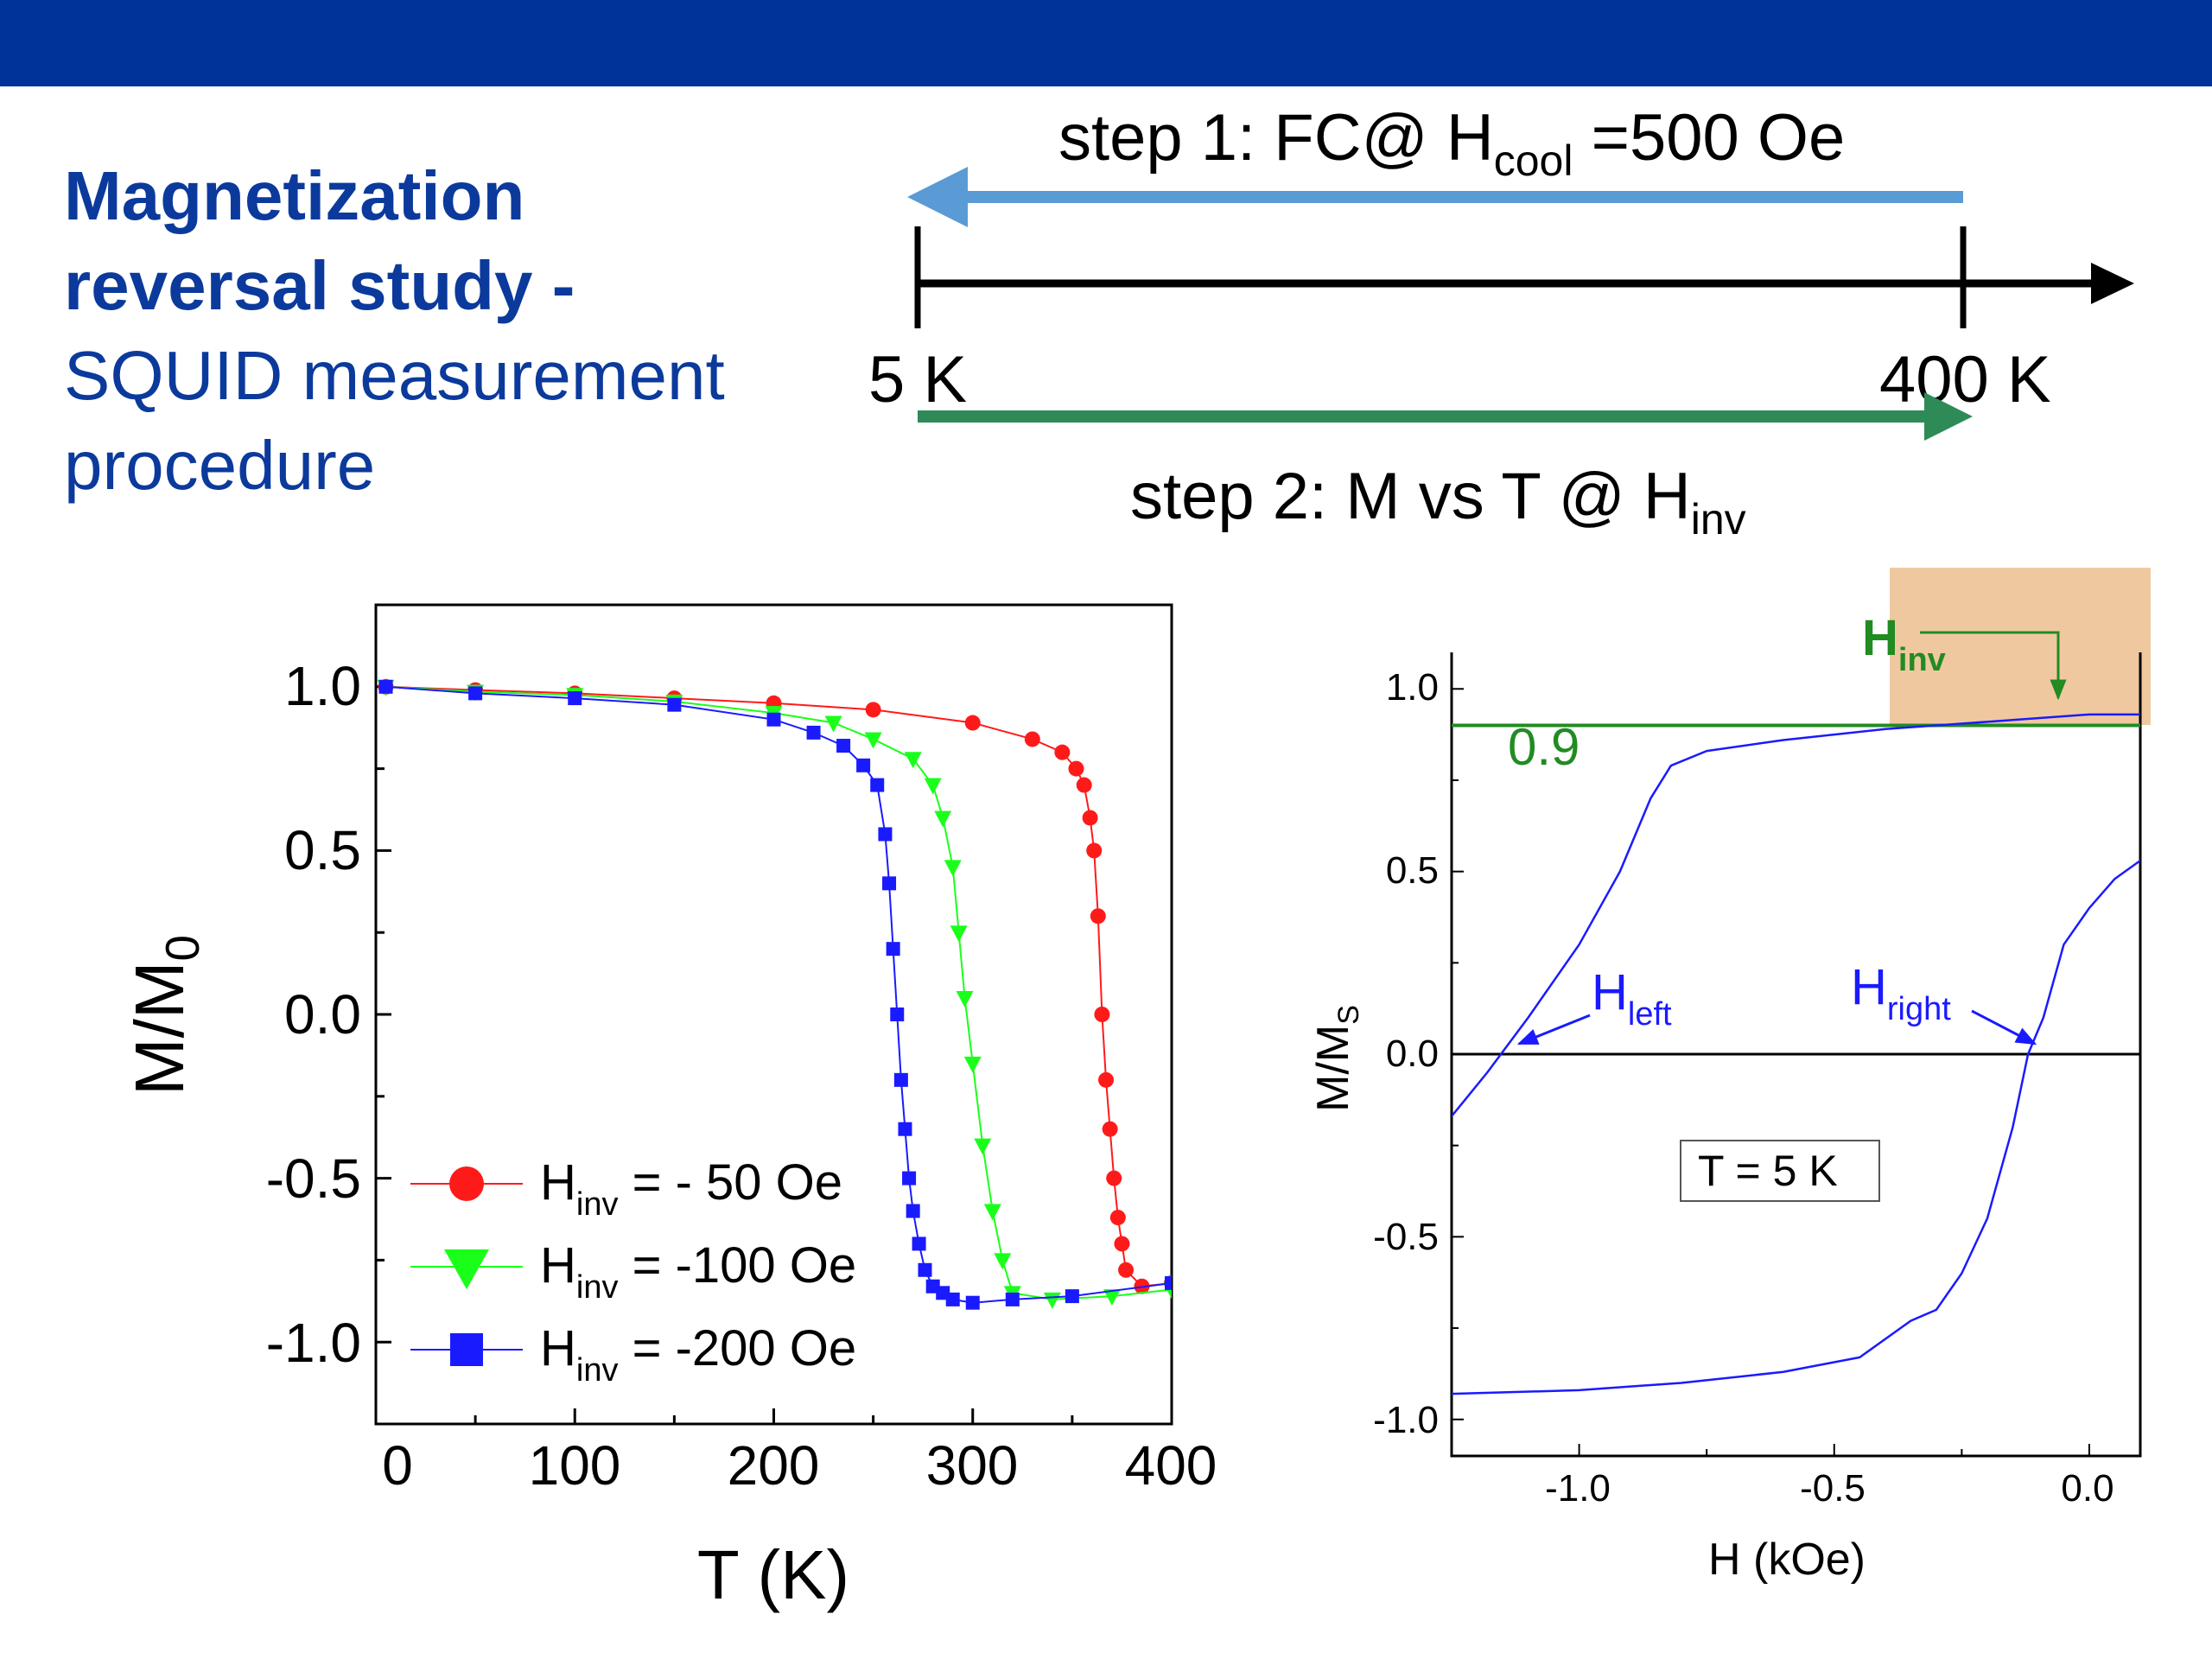 This screenshot has width=2212, height=1659. Describe the element at coordinates (1451, 143) in the screenshot. I see `step1-label: step 1: FC@ Hcool =500 Oe` at that location.